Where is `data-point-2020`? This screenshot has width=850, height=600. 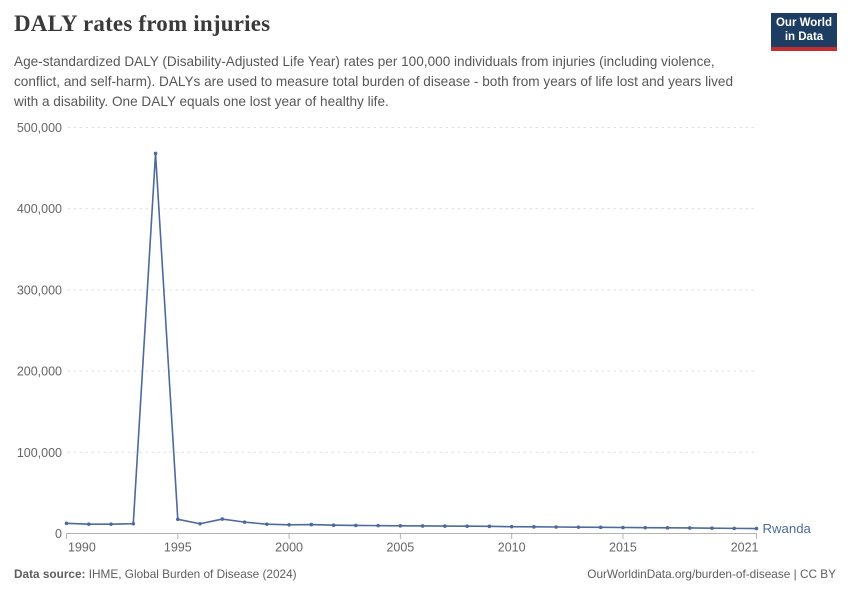
data-point-2020 is located at coordinates (734, 528).